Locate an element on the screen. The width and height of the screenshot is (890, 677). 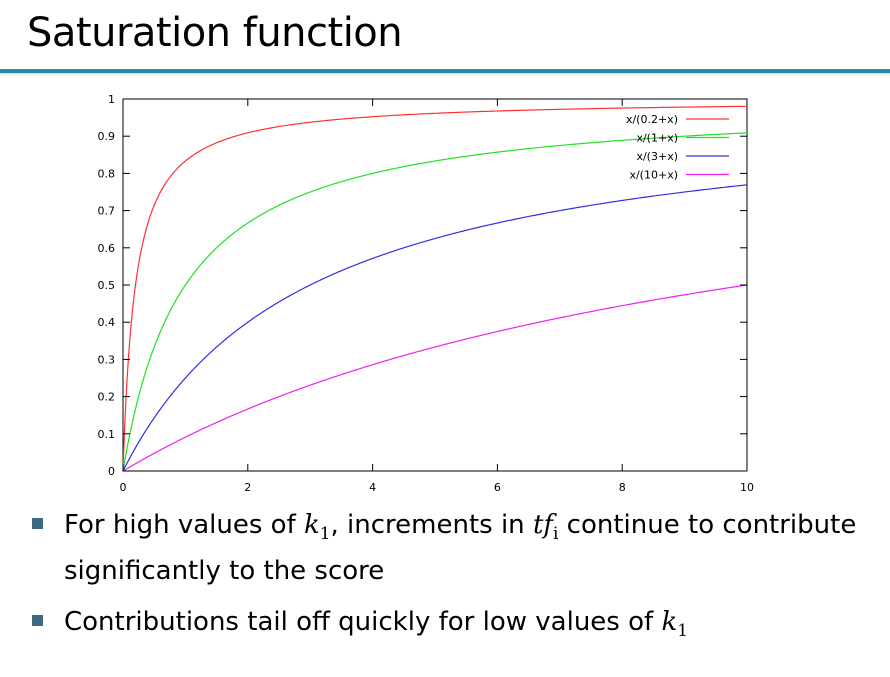
y-tick-label: 0.5 is located at coordinates (107, 285).